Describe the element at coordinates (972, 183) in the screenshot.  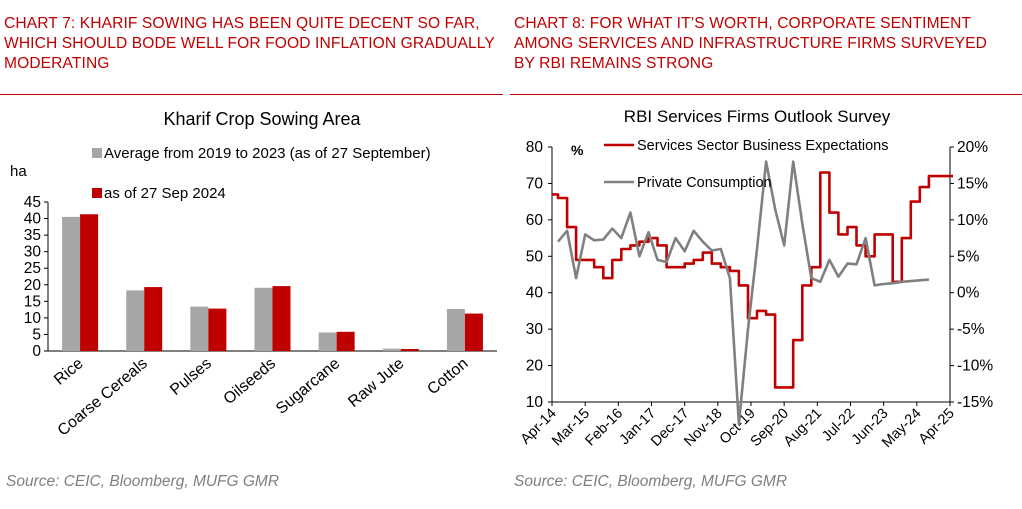
I see `line-right-tick-label: 15%` at that location.